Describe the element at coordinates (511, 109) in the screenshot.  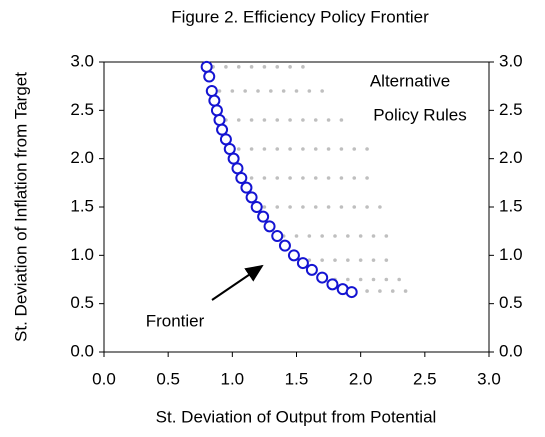
I see `y2-tick-label: 2.5` at that location.